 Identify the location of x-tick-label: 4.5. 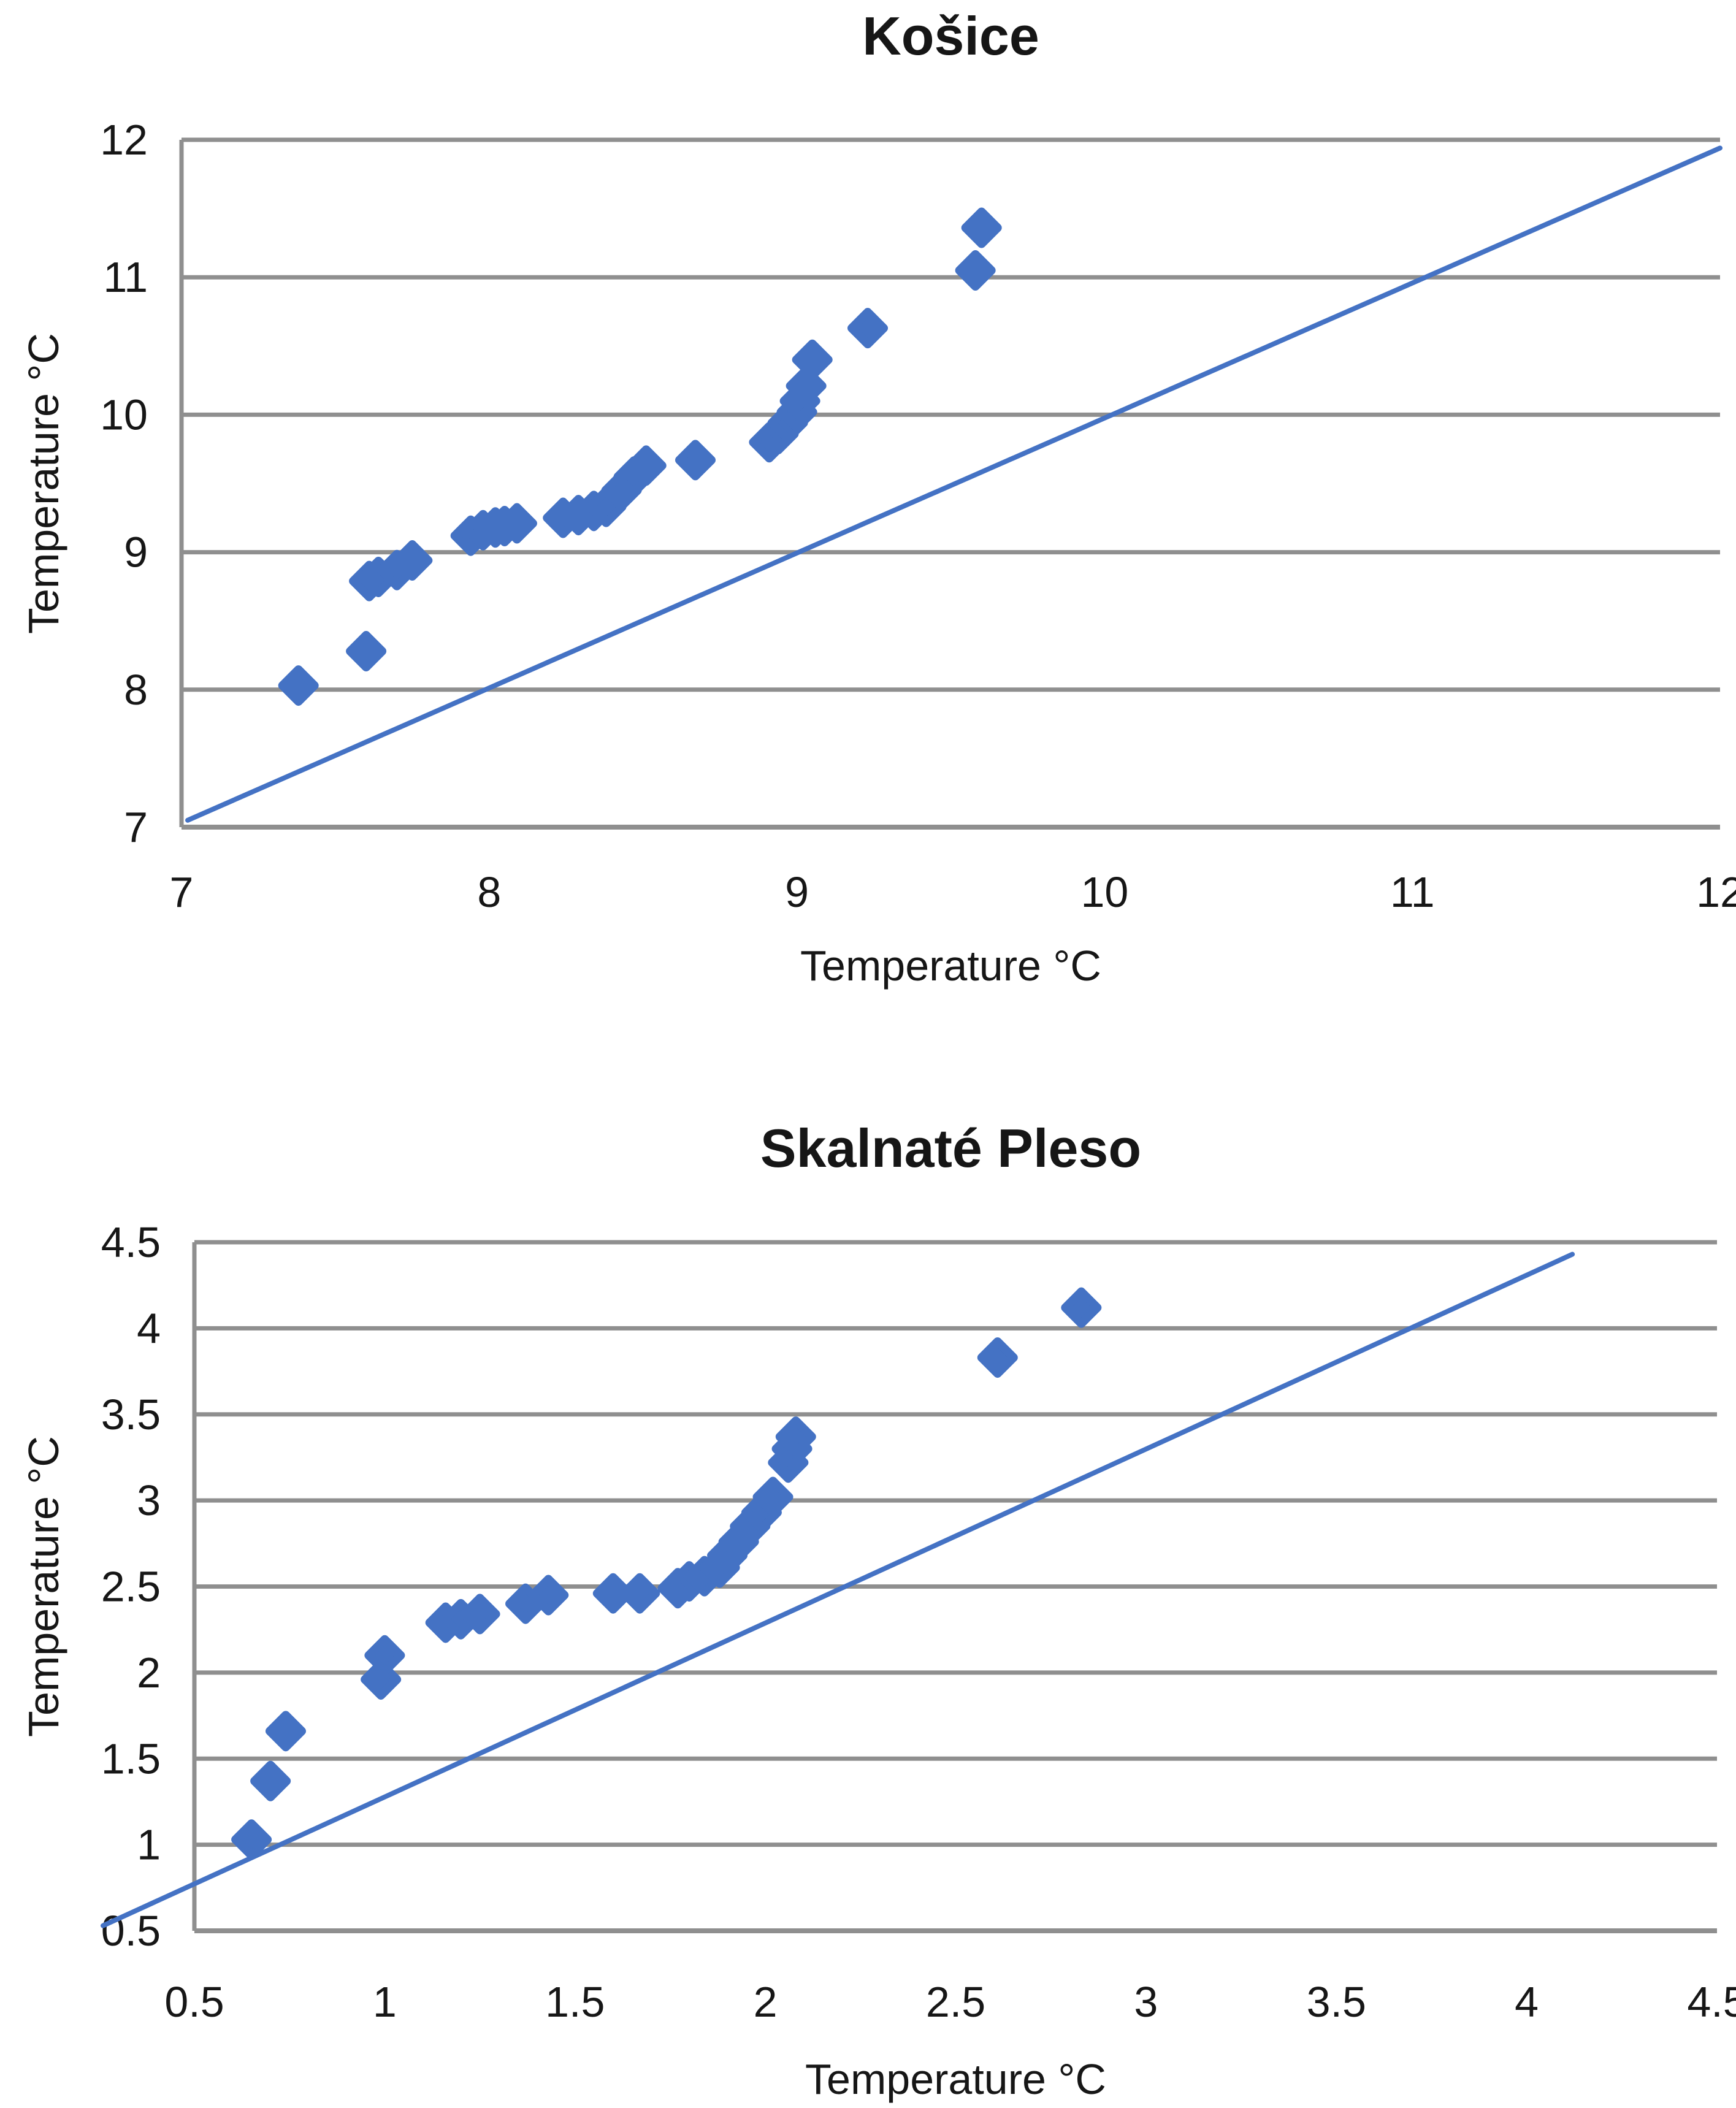
(1711, 2002).